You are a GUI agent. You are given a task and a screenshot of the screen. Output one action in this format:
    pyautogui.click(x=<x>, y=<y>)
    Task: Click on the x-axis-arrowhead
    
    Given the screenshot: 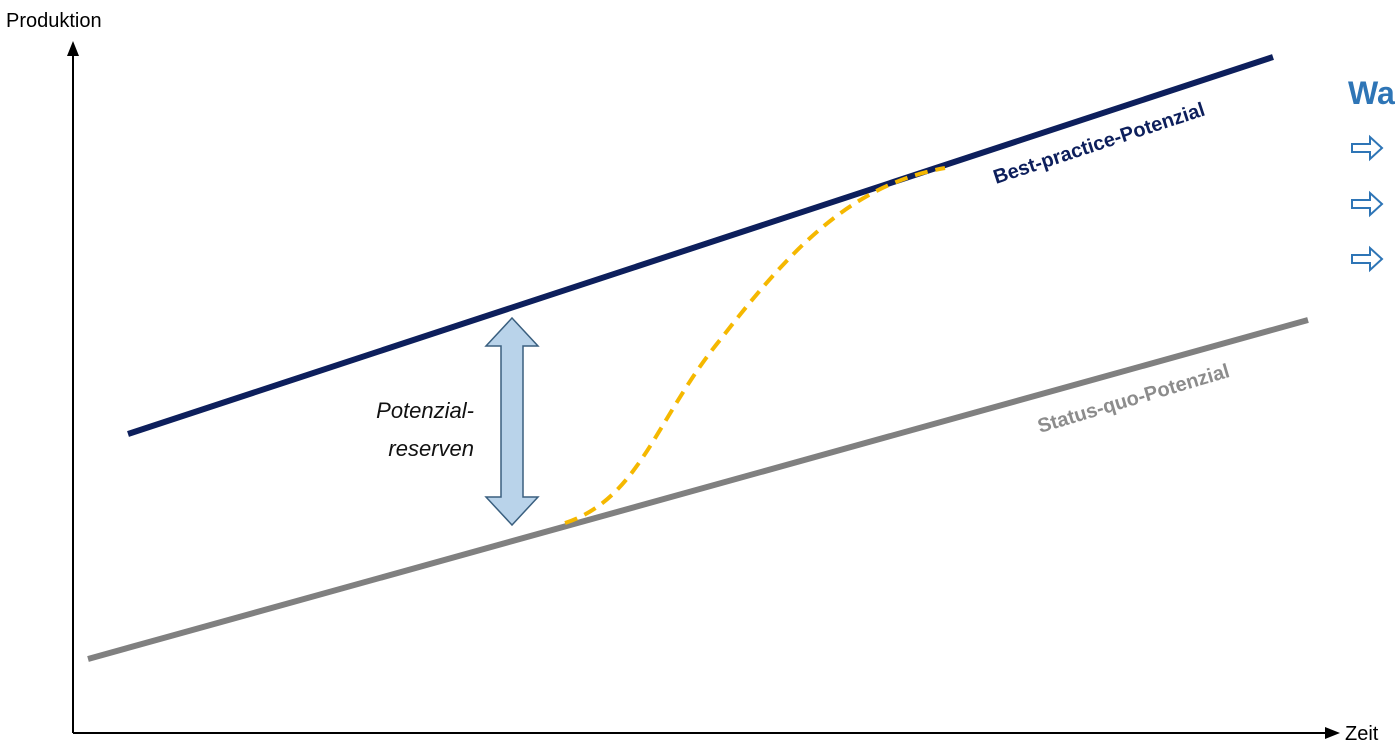 What is the action you would take?
    pyautogui.click(x=1332, y=733)
    